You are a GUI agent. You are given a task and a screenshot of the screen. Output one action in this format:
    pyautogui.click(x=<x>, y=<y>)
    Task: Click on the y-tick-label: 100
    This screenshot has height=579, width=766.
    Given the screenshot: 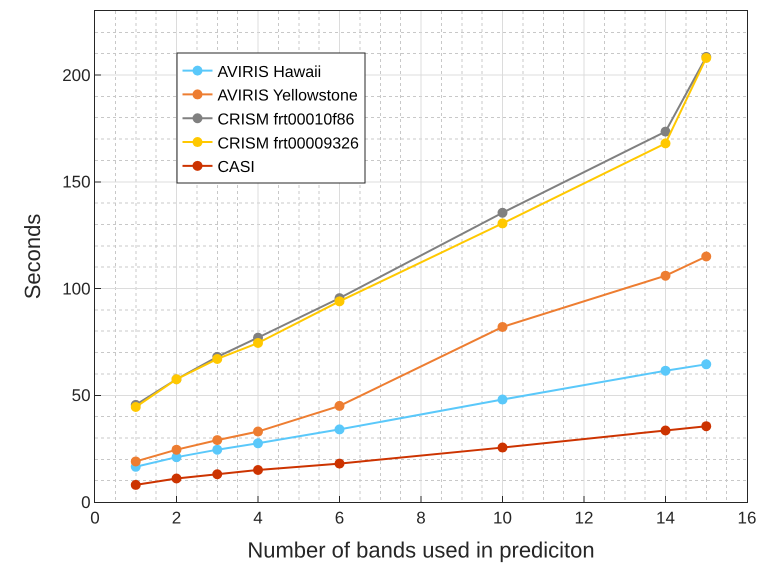 What is the action you would take?
    pyautogui.click(x=76, y=288)
    